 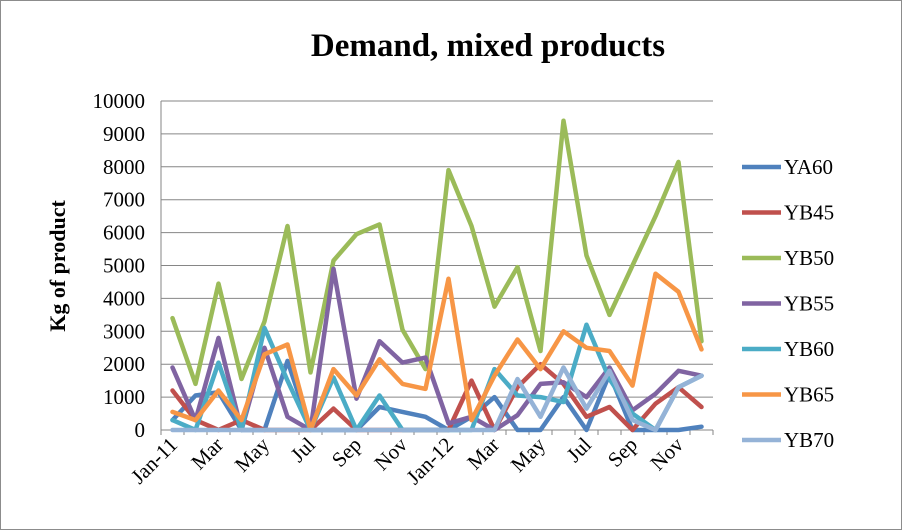 I want to click on y-tick-label: 5000, so click(x=124, y=266).